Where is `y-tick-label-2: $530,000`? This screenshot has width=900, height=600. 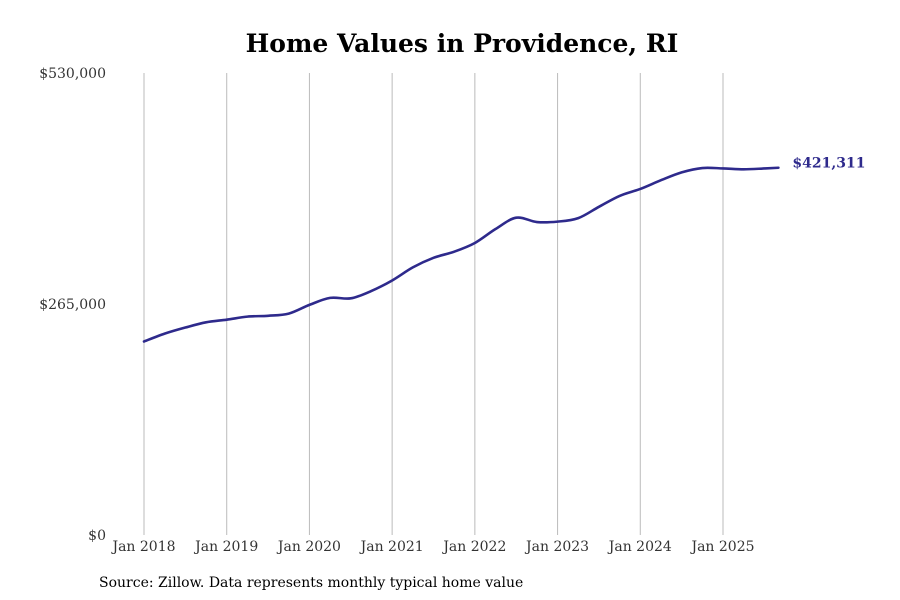
y-tick-label-2: $530,000 is located at coordinates (72, 74).